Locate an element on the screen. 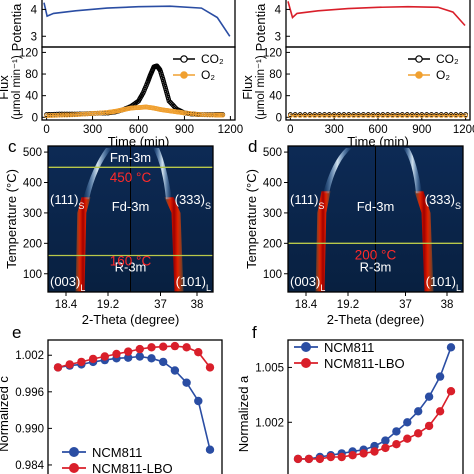  y-tick-label: 1.002 is located at coordinates (29, 356).